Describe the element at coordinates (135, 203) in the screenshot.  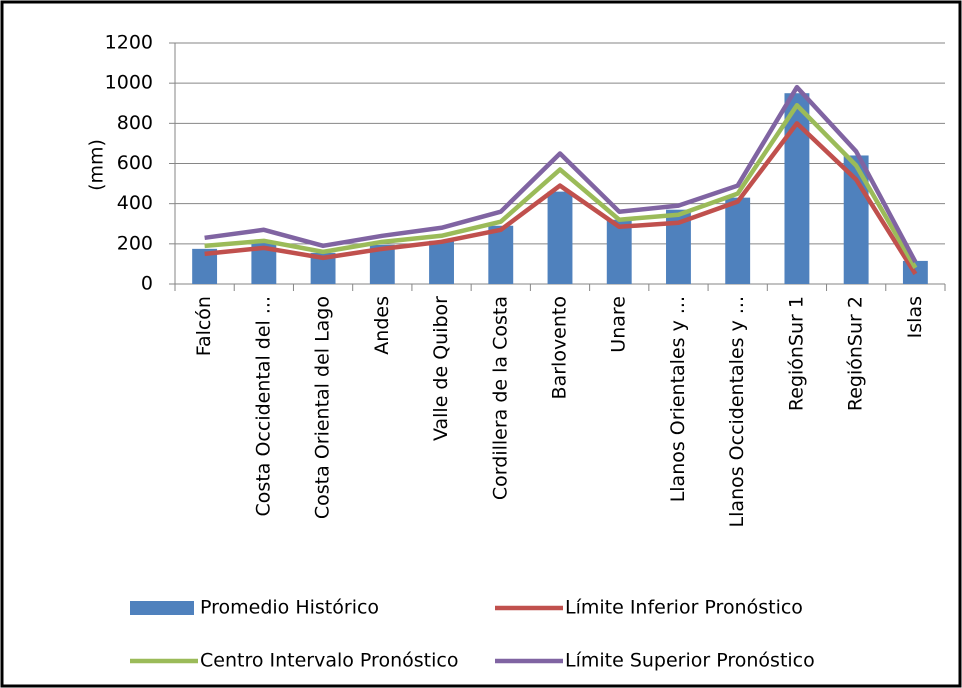
I see `y-tick-label: 400` at that location.